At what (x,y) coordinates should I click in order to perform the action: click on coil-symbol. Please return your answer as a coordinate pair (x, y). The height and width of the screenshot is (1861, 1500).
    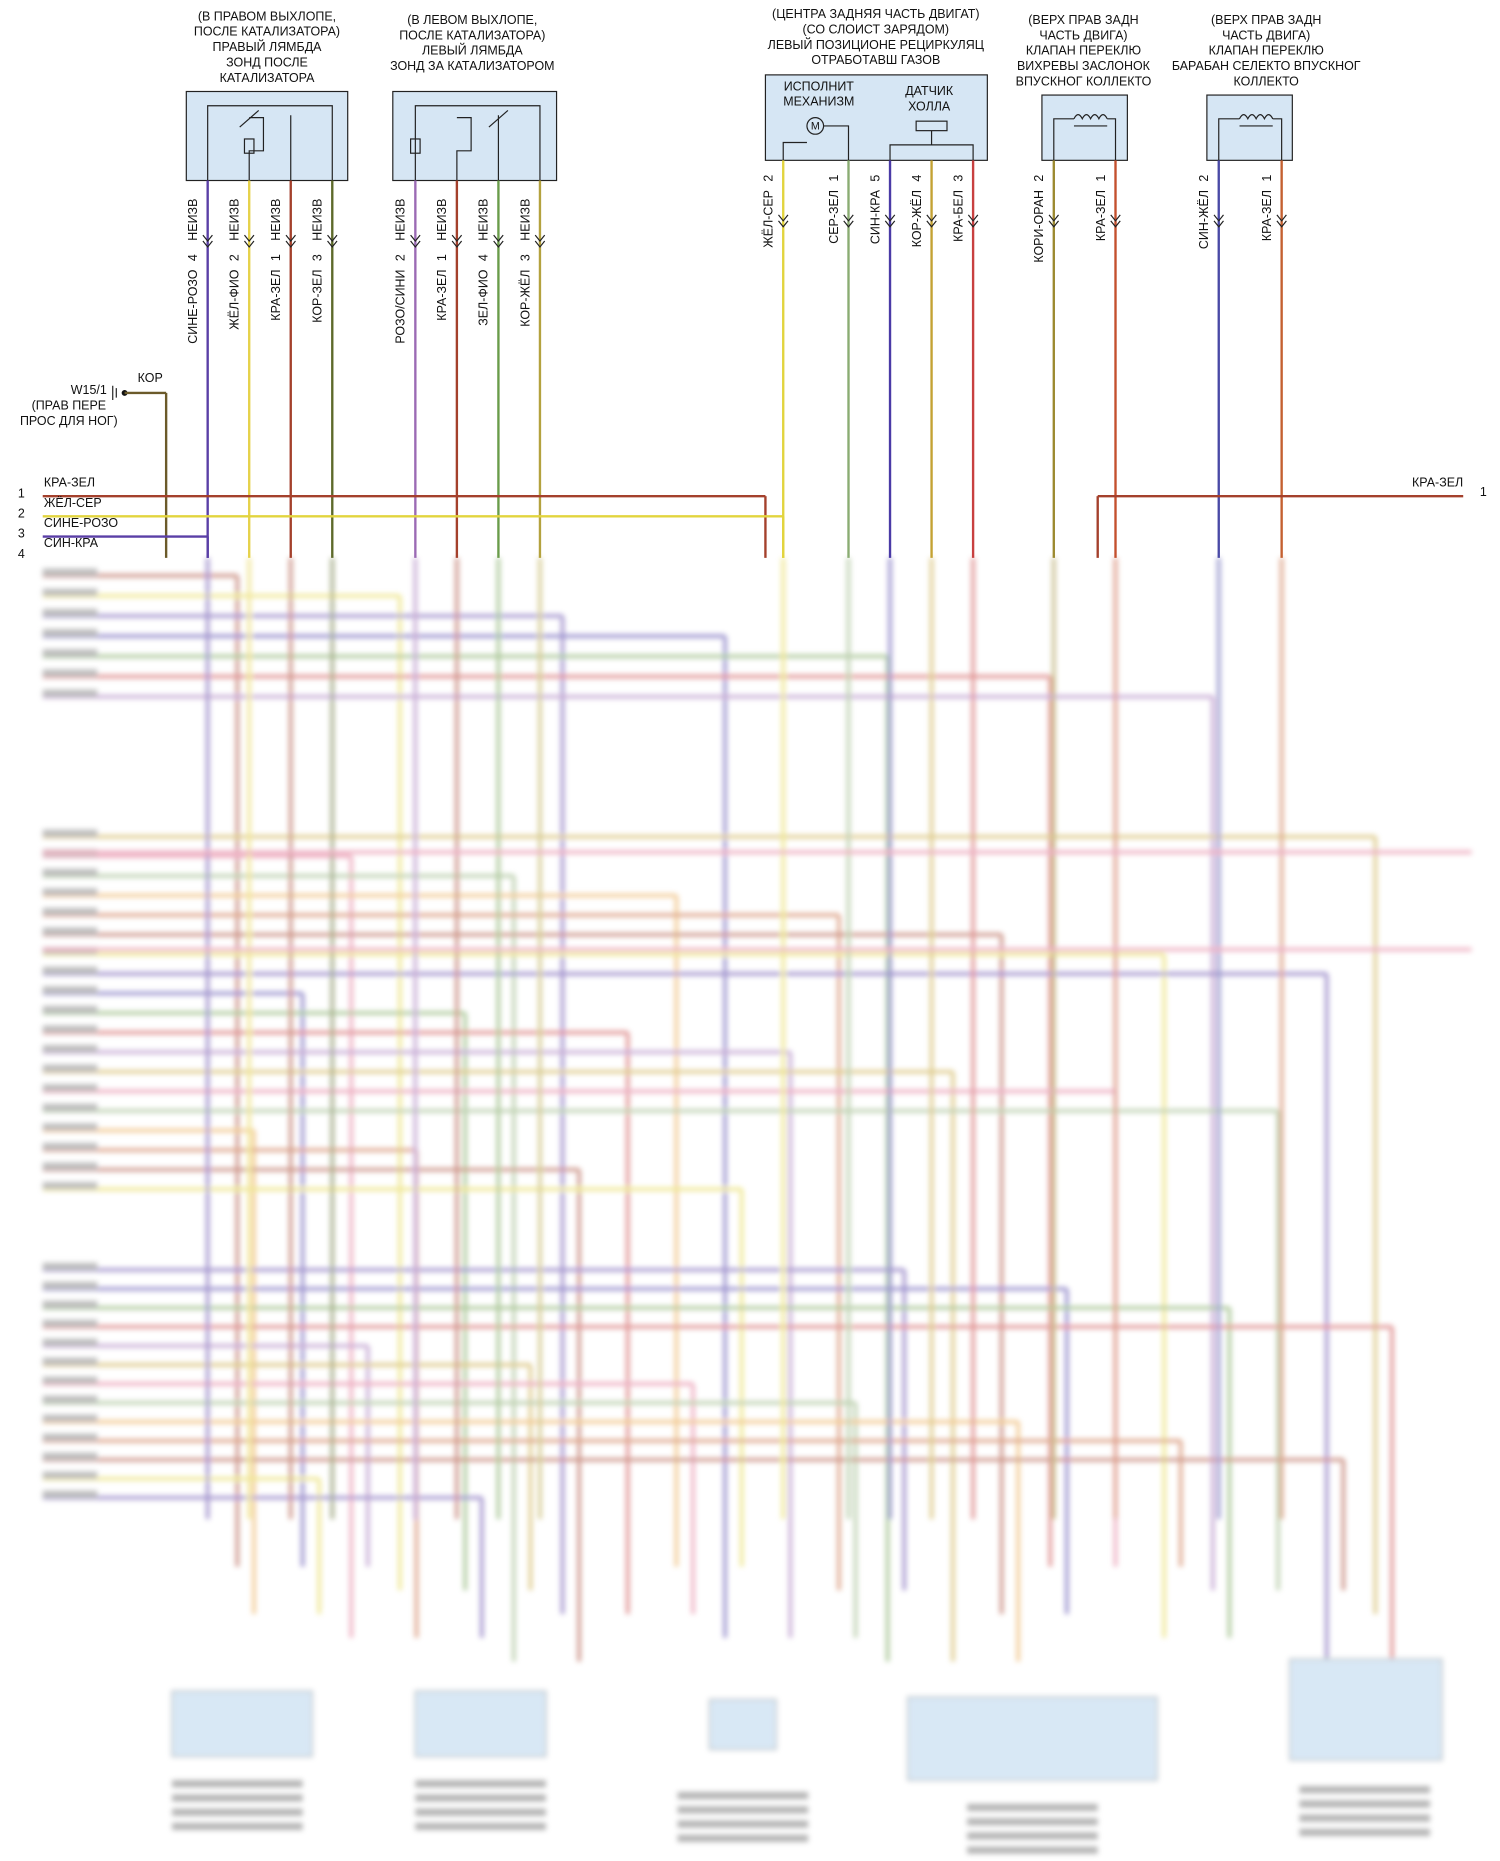
    Looking at the image, I should click on (1085, 137).